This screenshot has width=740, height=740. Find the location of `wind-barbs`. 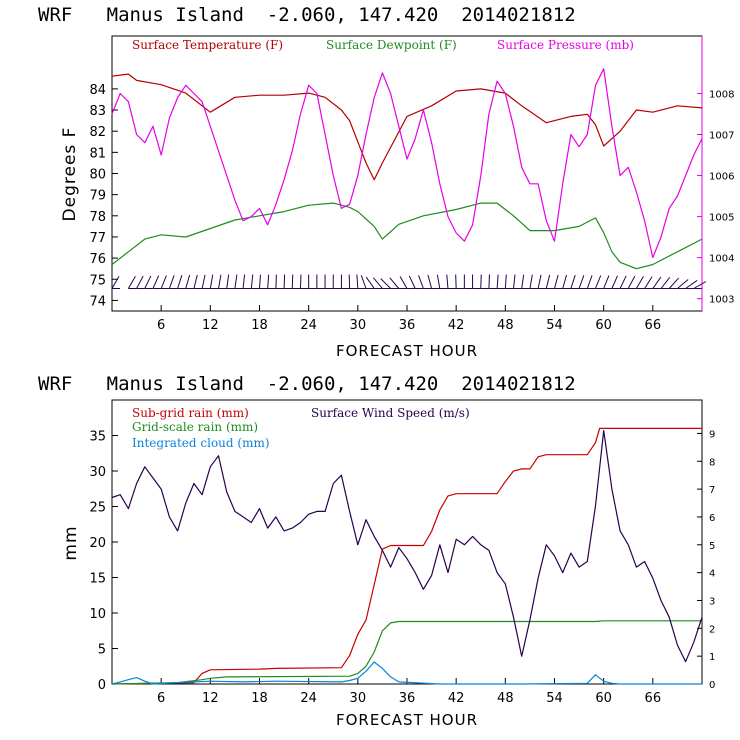

wind-barbs is located at coordinates (409, 281).